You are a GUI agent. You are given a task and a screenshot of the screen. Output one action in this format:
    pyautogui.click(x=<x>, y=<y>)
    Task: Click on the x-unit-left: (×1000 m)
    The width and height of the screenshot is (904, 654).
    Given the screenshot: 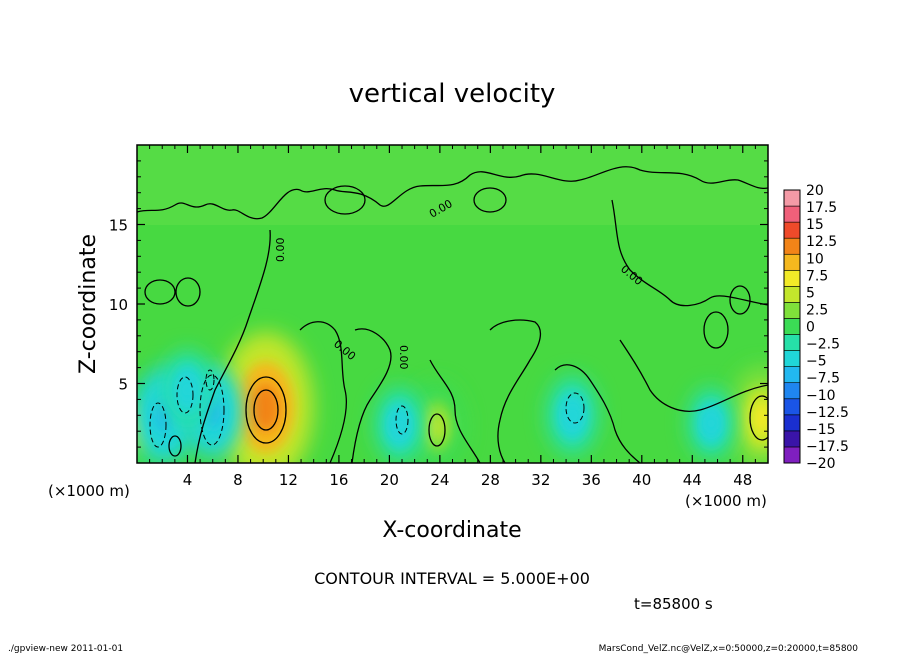 What is the action you would take?
    pyautogui.click(x=89, y=491)
    